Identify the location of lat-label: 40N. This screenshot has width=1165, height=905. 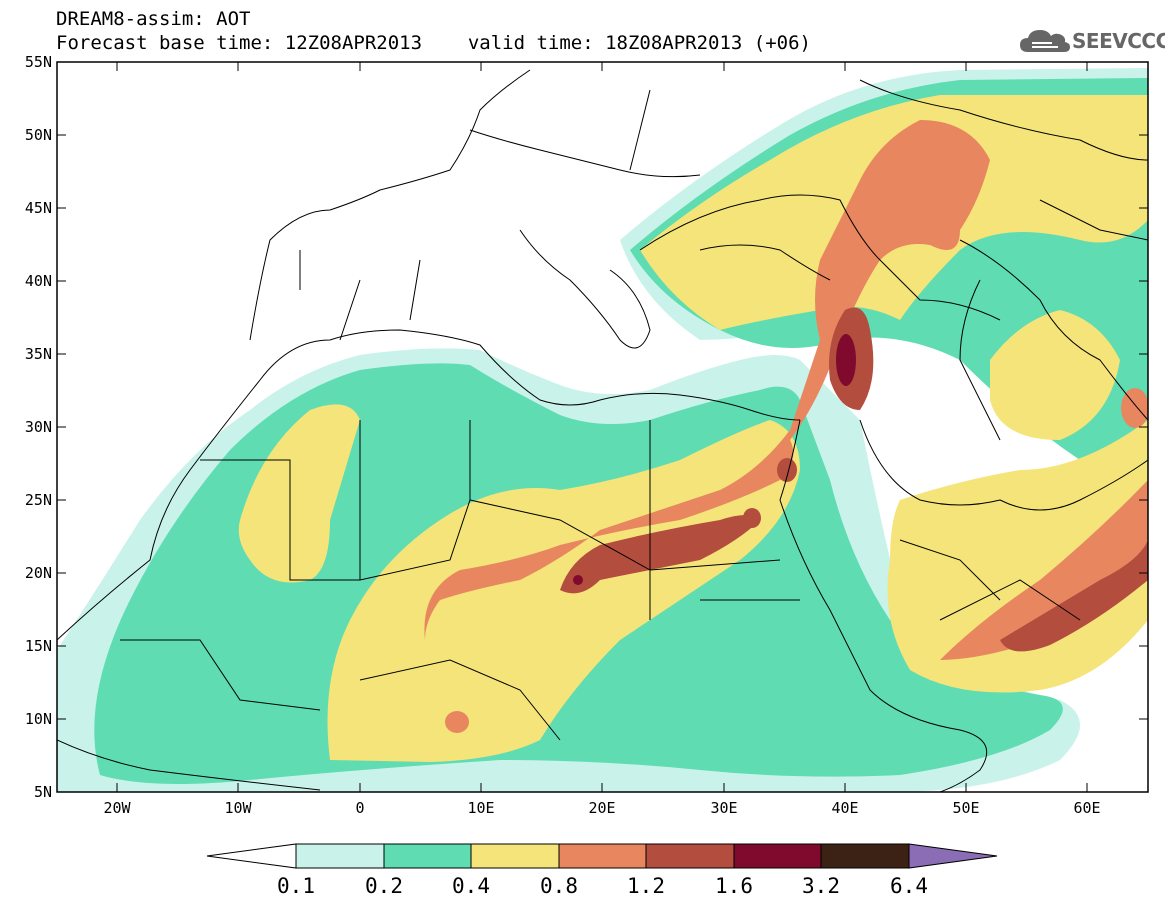
(38, 281).